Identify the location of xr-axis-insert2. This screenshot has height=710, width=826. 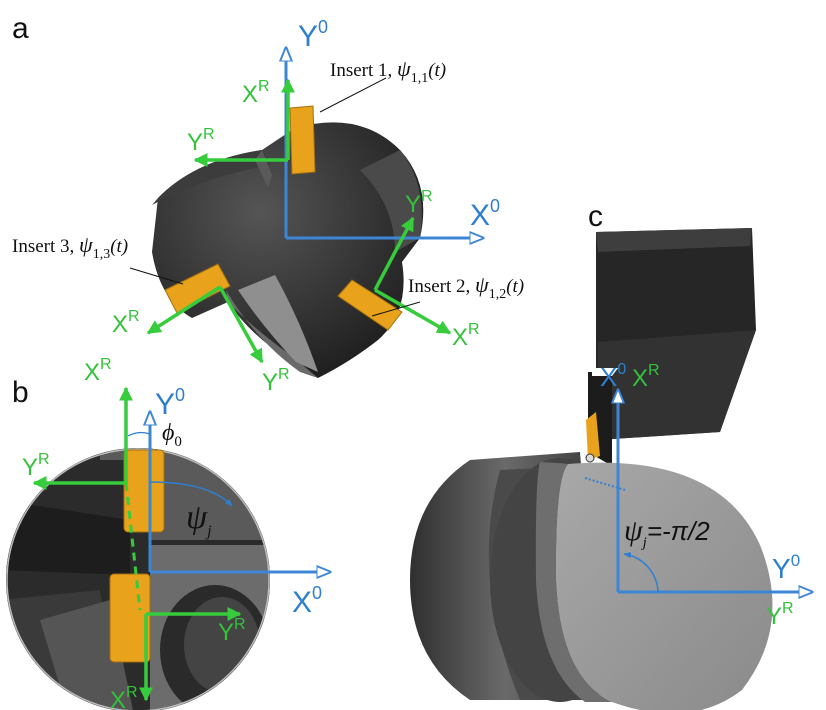
(413, 311).